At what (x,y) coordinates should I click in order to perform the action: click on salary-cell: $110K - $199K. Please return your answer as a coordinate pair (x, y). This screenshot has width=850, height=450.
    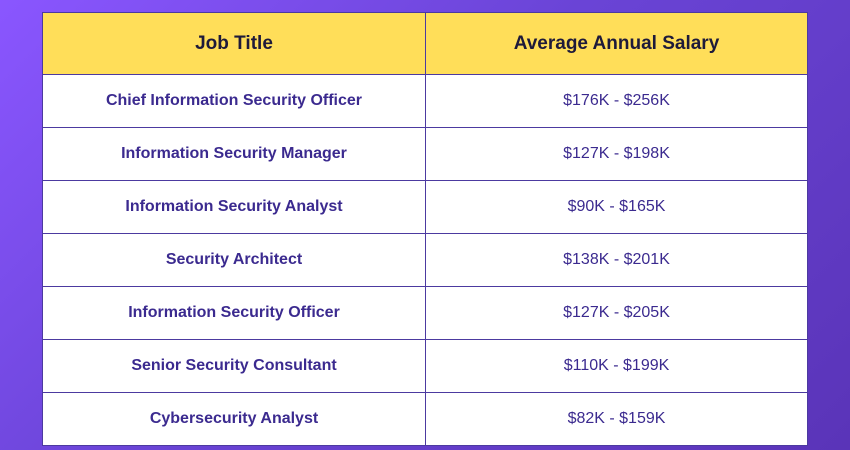
    Looking at the image, I should click on (616, 366).